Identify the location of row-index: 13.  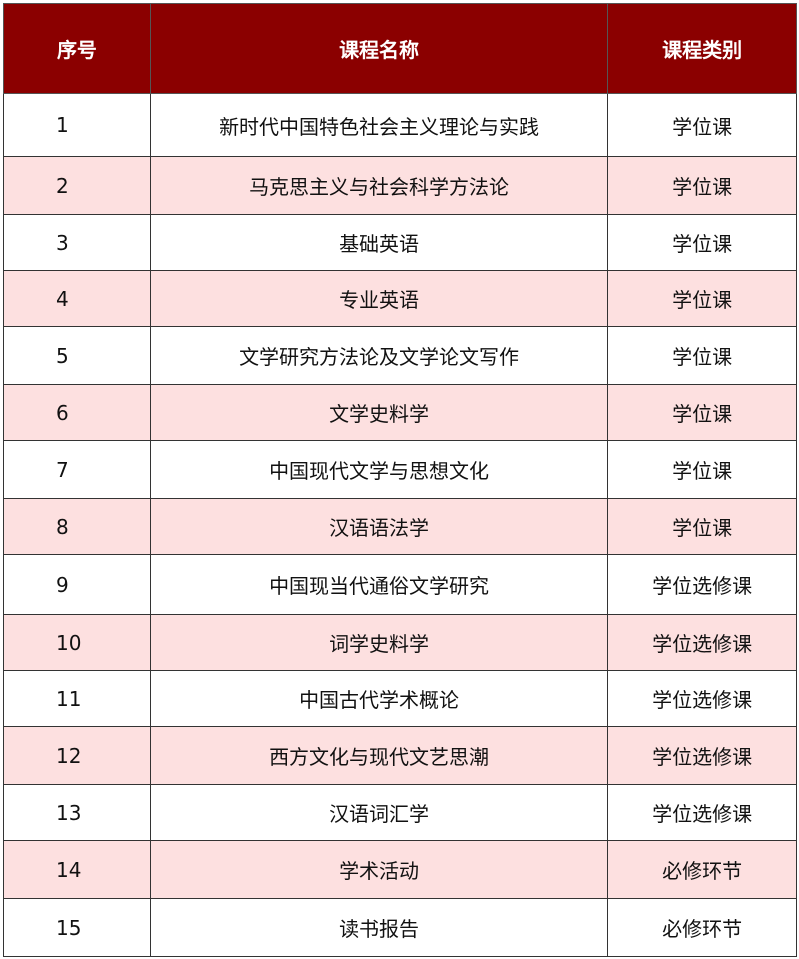
(77, 812).